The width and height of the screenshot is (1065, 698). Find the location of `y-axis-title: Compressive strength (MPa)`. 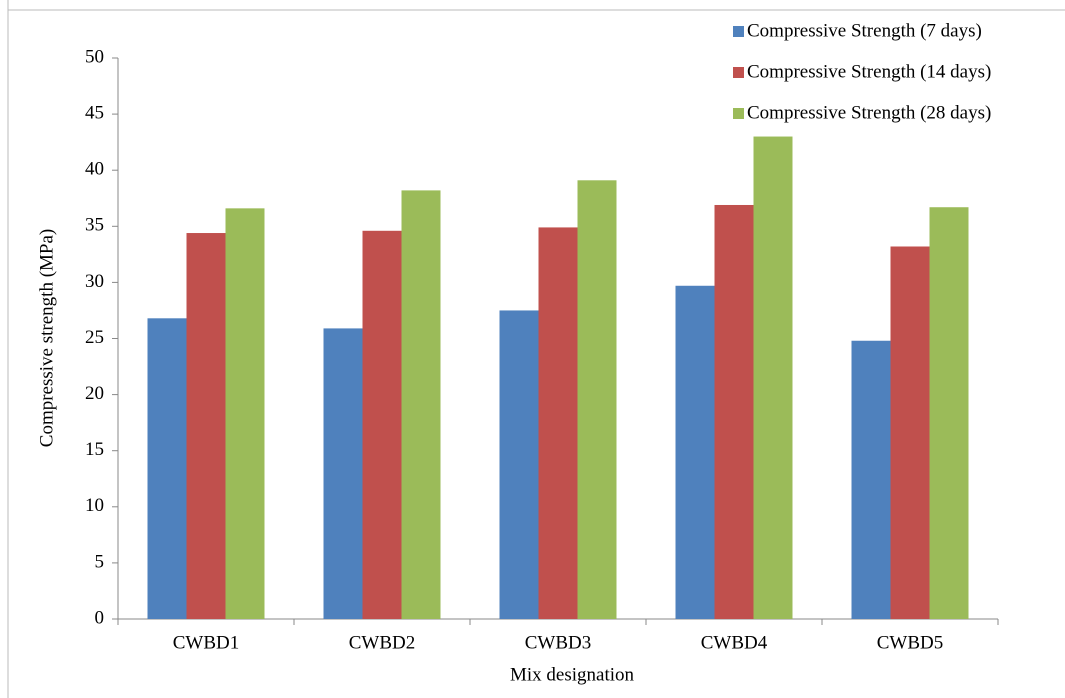

y-axis-title: Compressive strength (MPa) is located at coordinates (46, 338).